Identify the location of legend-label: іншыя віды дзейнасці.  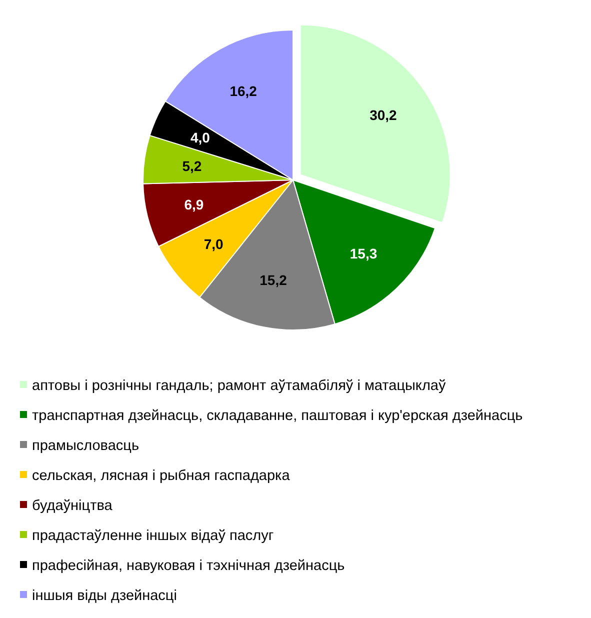
(104, 596).